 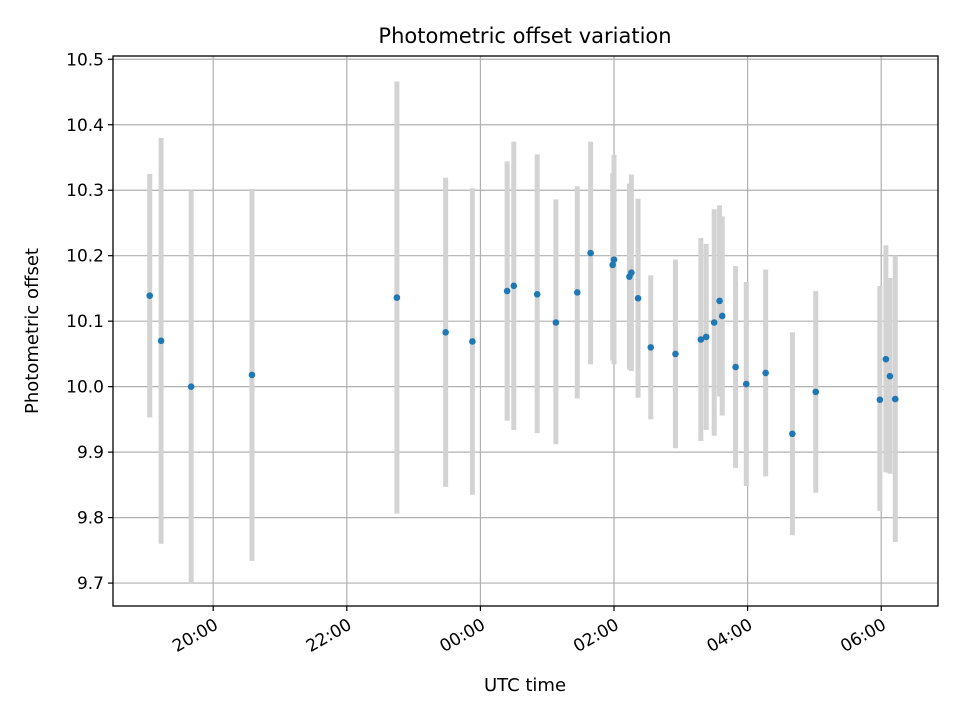 What do you see at coordinates (85, 322) in the screenshot?
I see `y-tick-label: 10.1` at bounding box center [85, 322].